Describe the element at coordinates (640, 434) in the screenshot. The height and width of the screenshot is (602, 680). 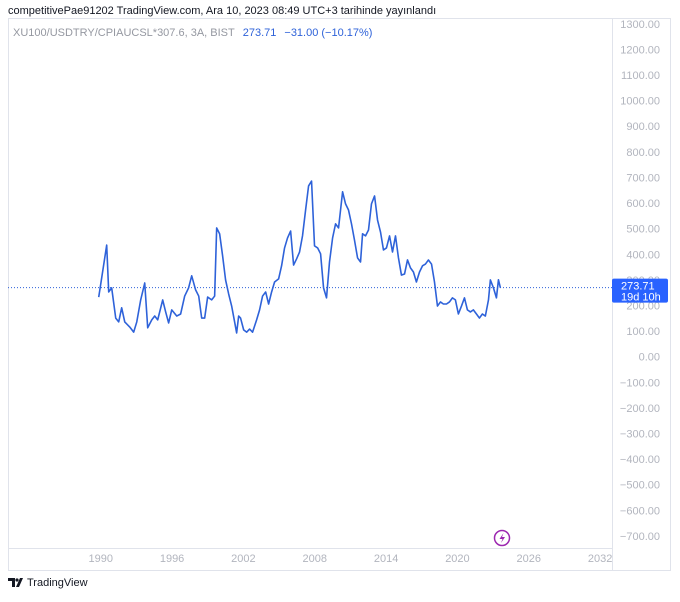
I see `y-tick-label: −300.00` at that location.